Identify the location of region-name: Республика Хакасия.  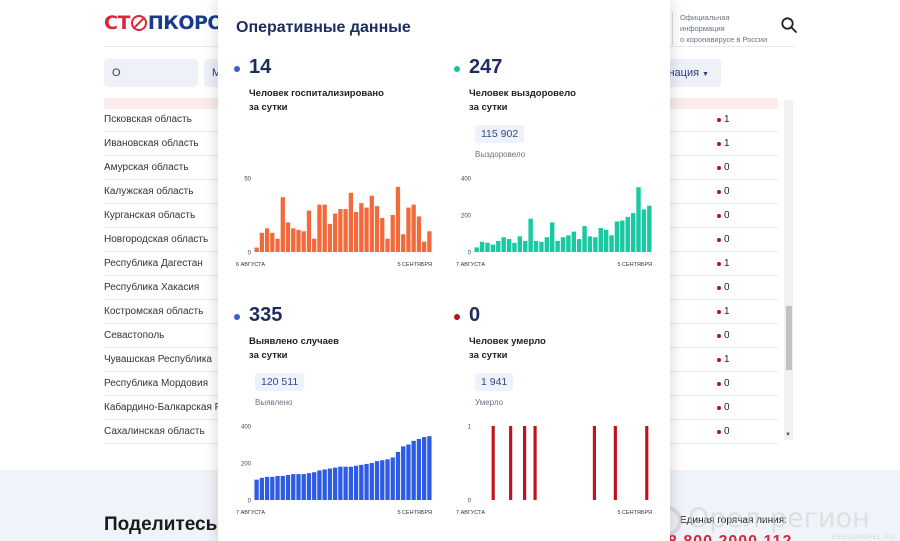
(152, 287).